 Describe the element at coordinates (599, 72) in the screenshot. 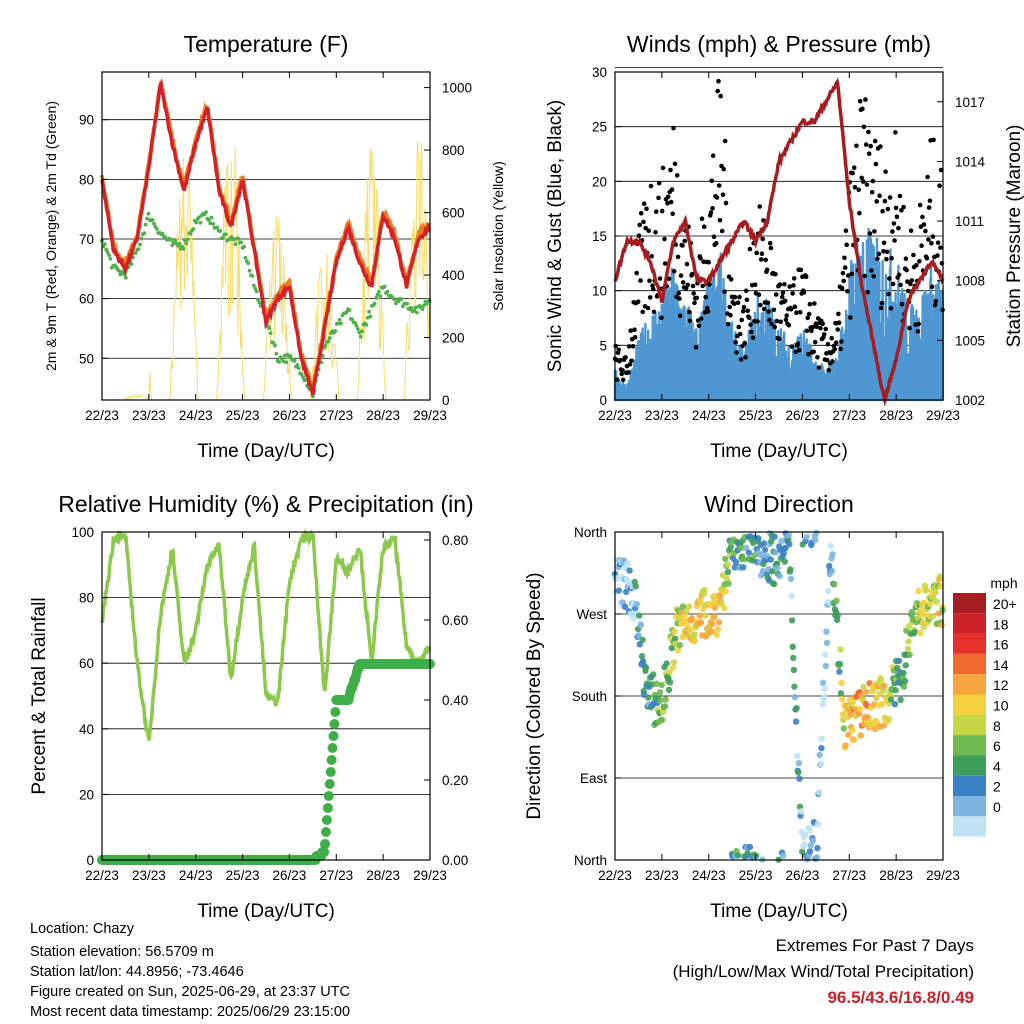

I see `y-tick-label: 30` at that location.